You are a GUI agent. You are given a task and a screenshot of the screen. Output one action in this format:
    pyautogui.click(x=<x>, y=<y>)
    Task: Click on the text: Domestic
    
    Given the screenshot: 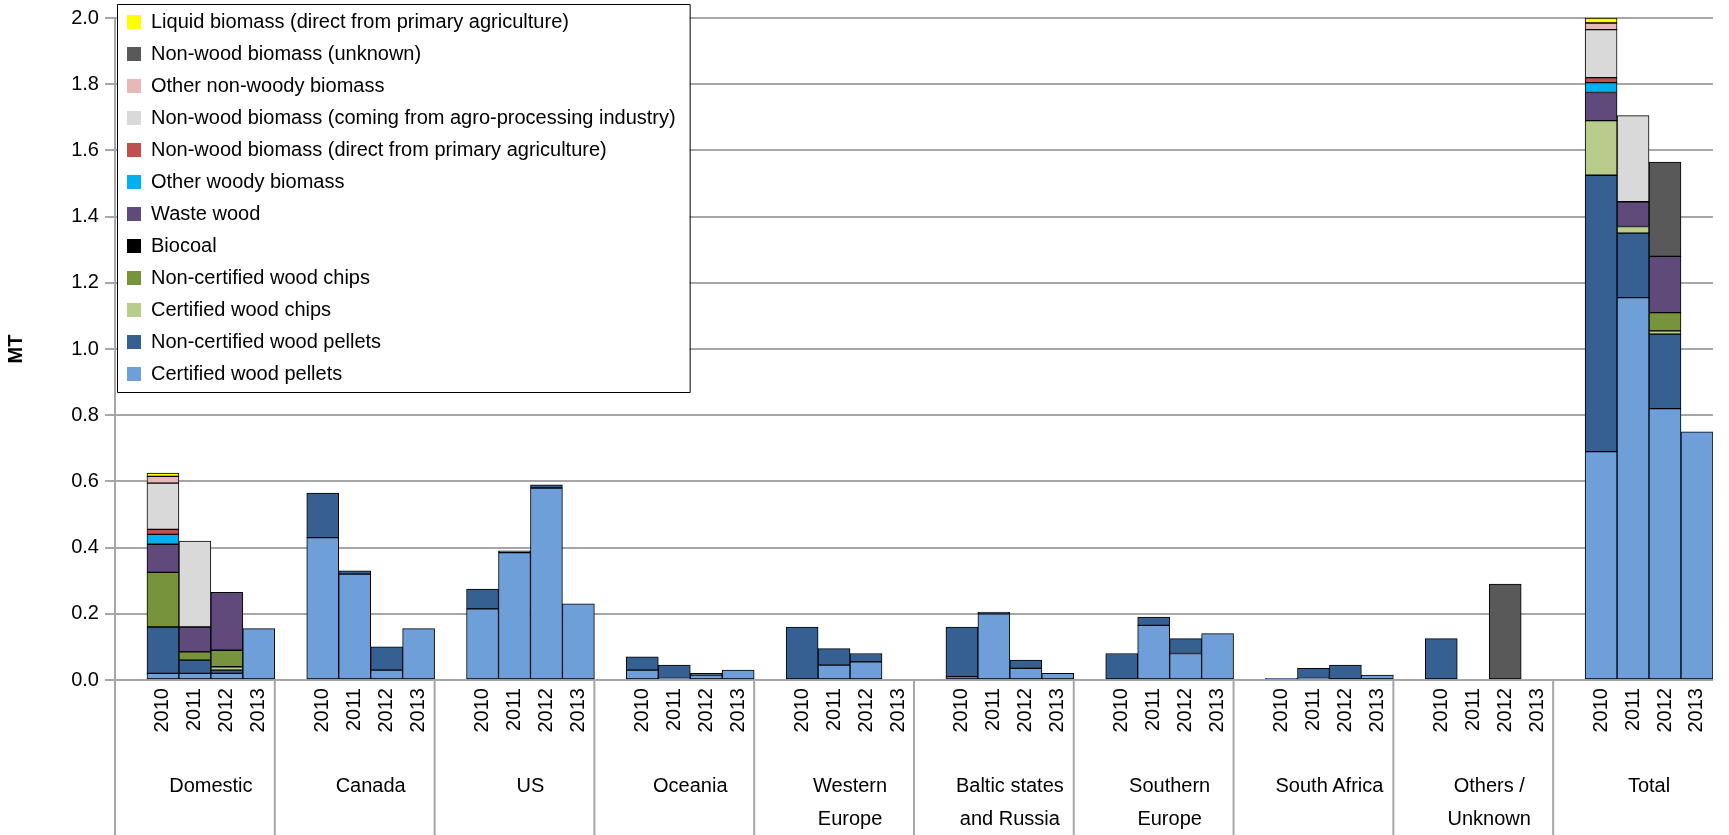 What is the action you would take?
    pyautogui.click(x=211, y=784)
    